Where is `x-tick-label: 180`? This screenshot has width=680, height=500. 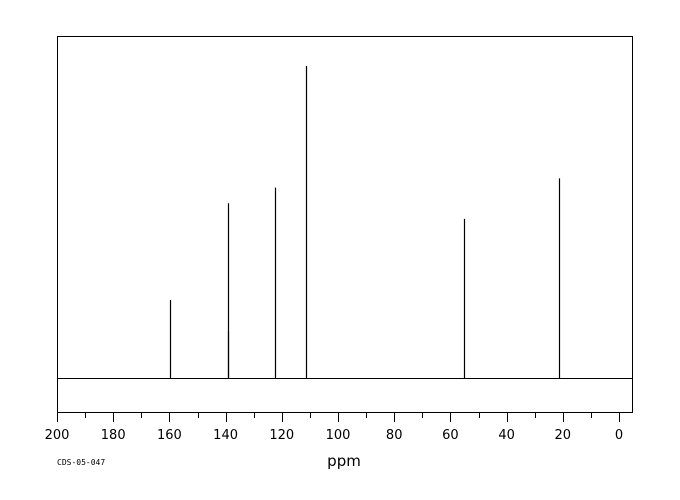
x-tick-label: 180 is located at coordinates (113, 435).